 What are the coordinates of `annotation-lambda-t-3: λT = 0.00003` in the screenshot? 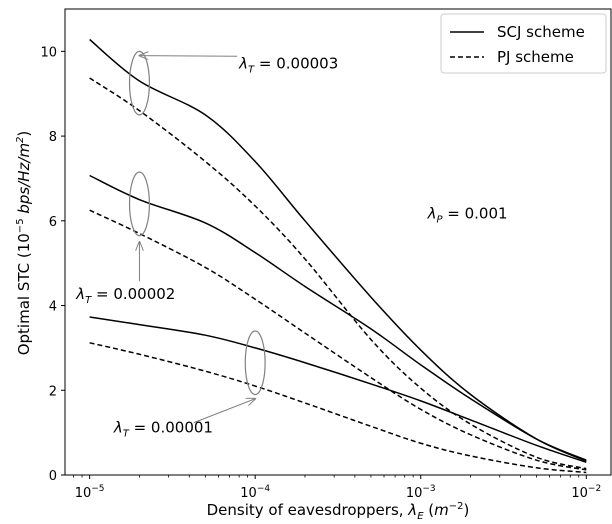 It's located at (288, 64).